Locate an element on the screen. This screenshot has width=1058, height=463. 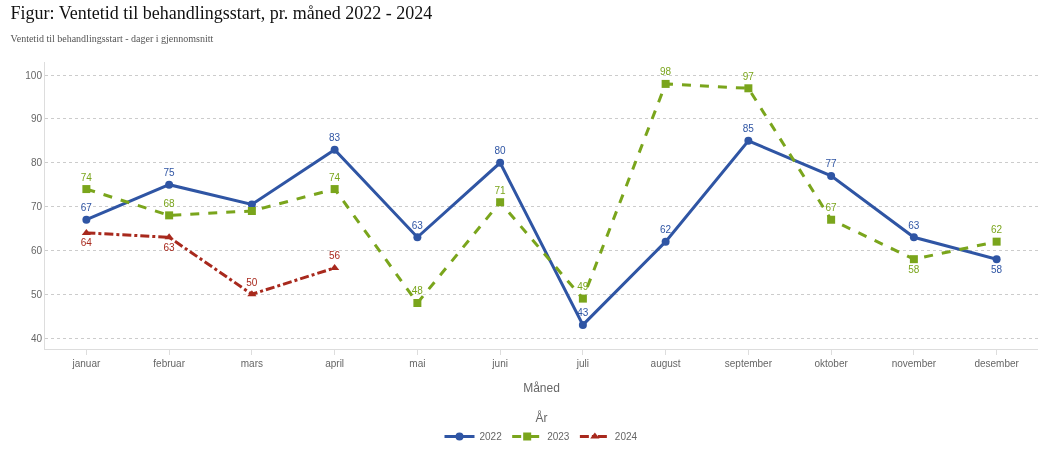
x-tick-label: desember is located at coordinates (997, 363).